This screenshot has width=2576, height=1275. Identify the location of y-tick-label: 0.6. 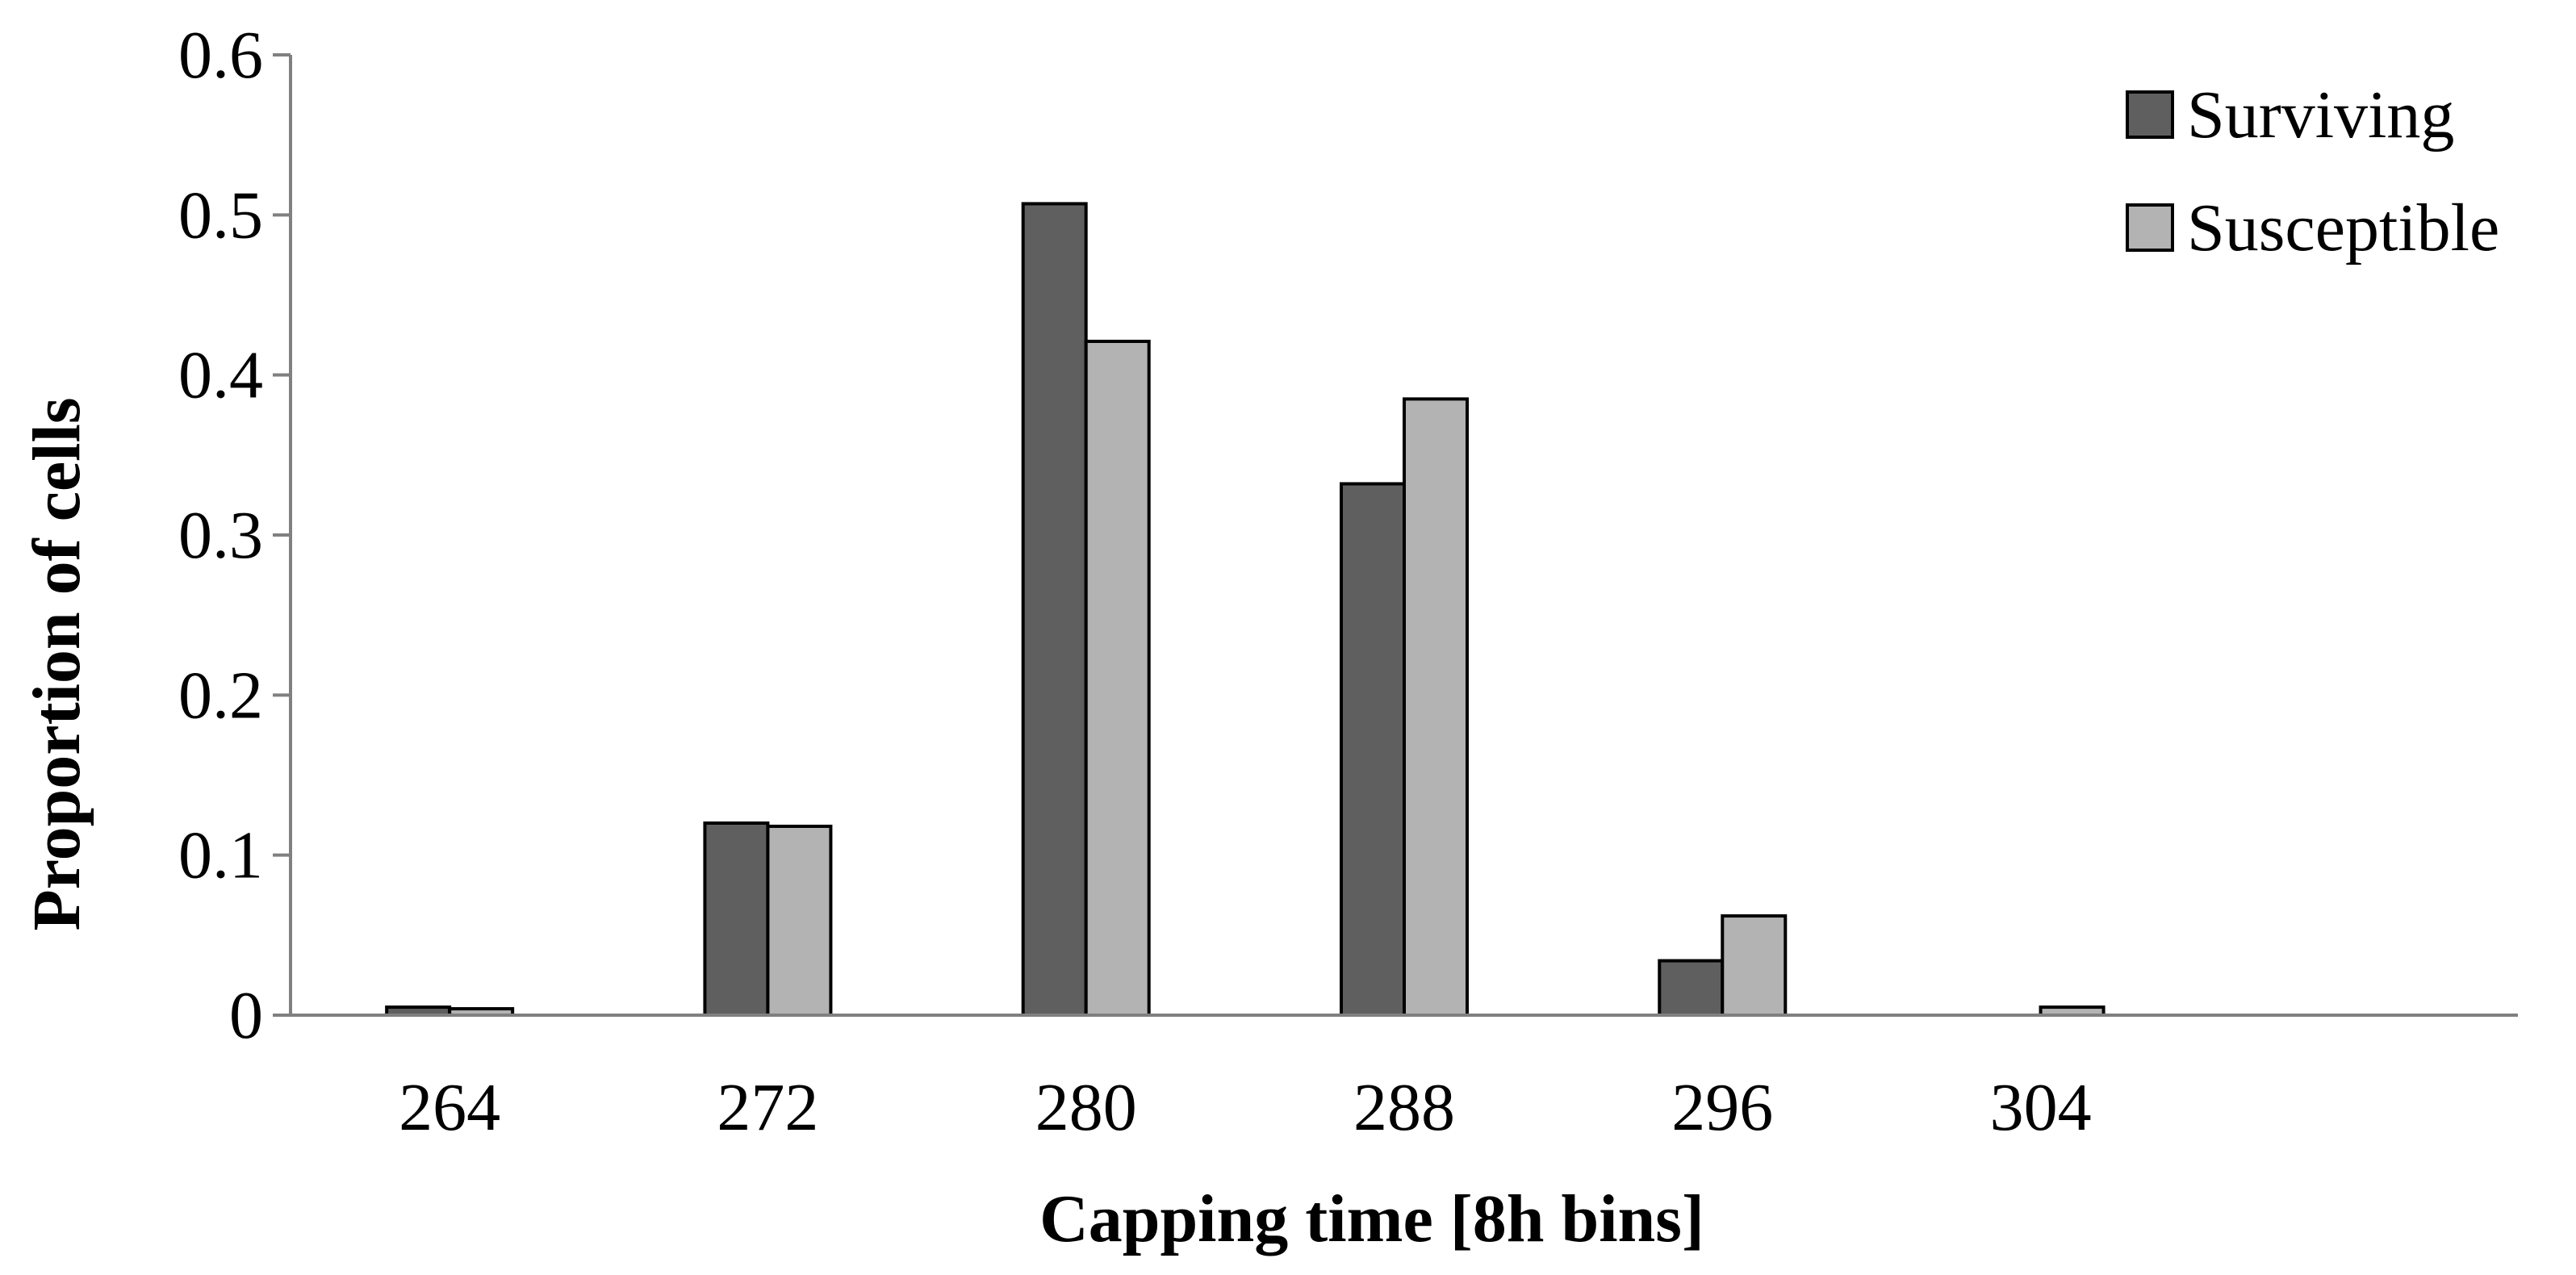
(220, 55).